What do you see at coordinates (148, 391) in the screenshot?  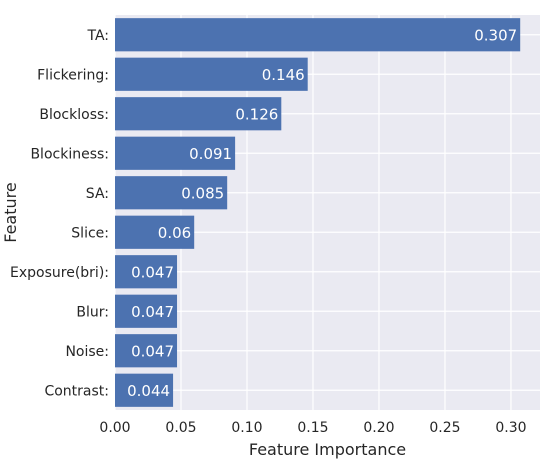 I see `bar-value-label: 0.044` at bounding box center [148, 391].